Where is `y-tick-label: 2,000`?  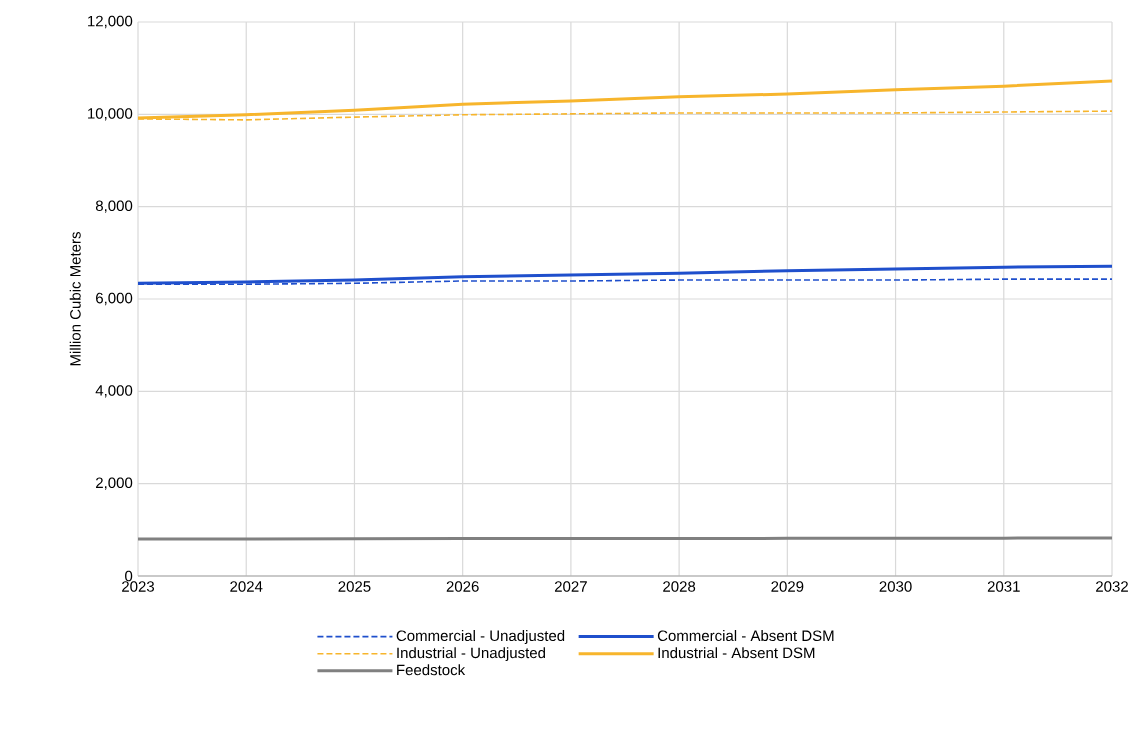
y-tick-label: 2,000 is located at coordinates (114, 483).